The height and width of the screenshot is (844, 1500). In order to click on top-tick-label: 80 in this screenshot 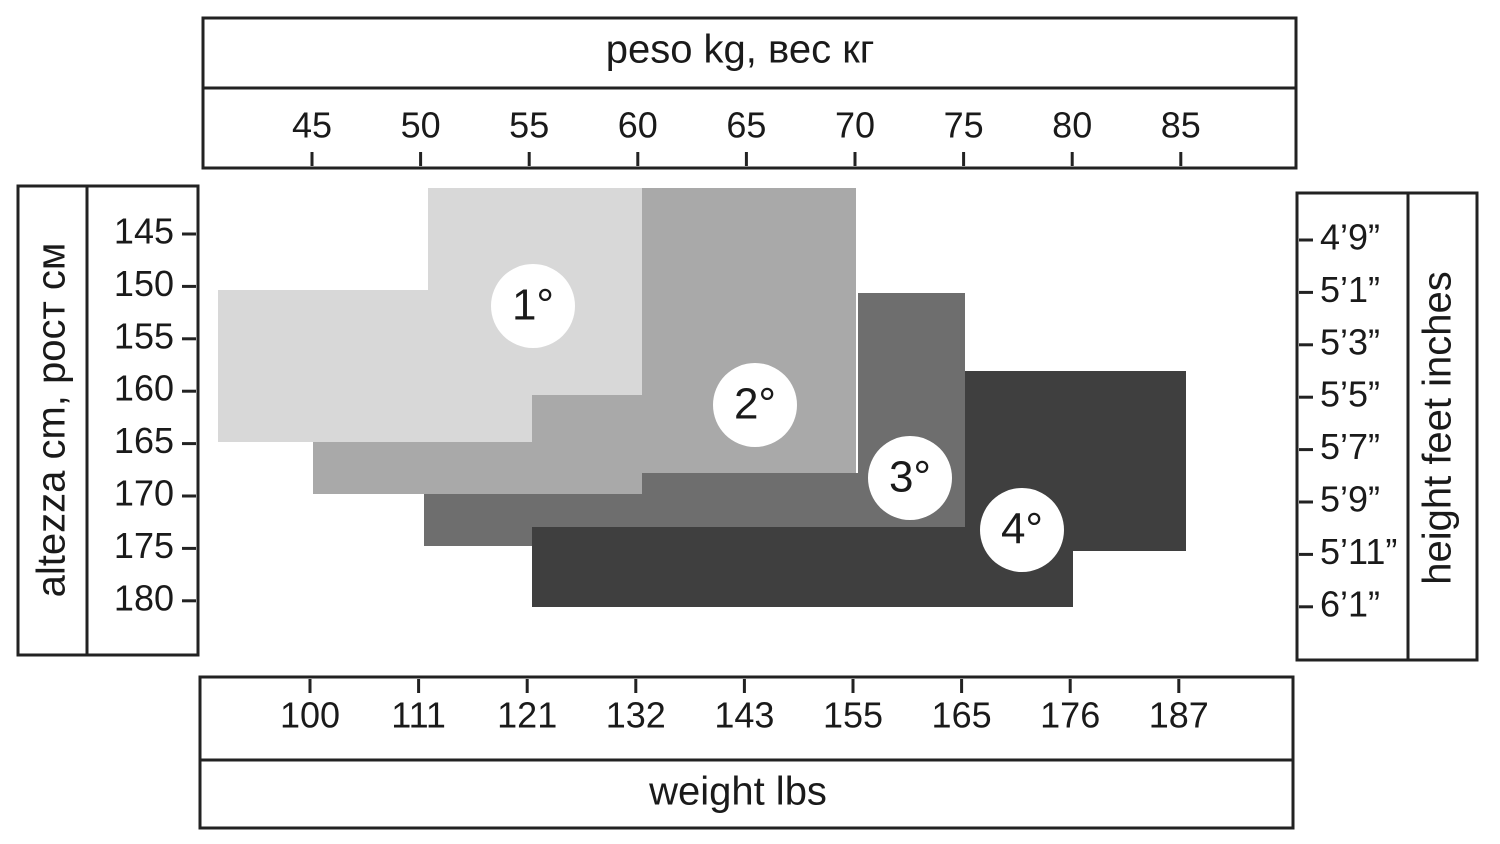, I will do `click(1072, 125)`.